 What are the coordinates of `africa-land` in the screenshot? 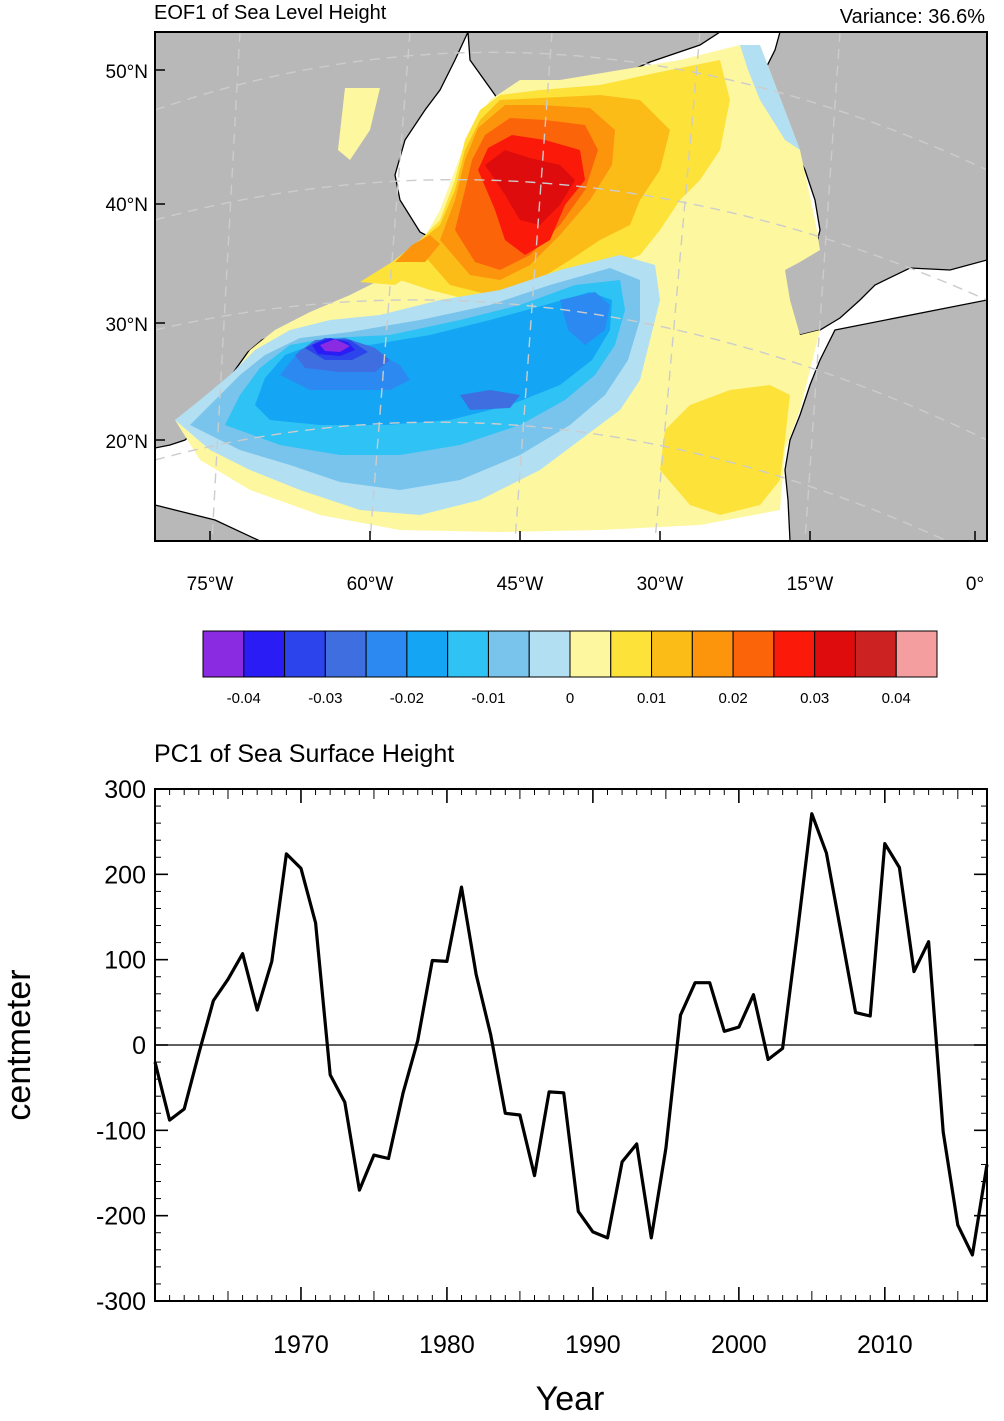 It's located at (885, 420).